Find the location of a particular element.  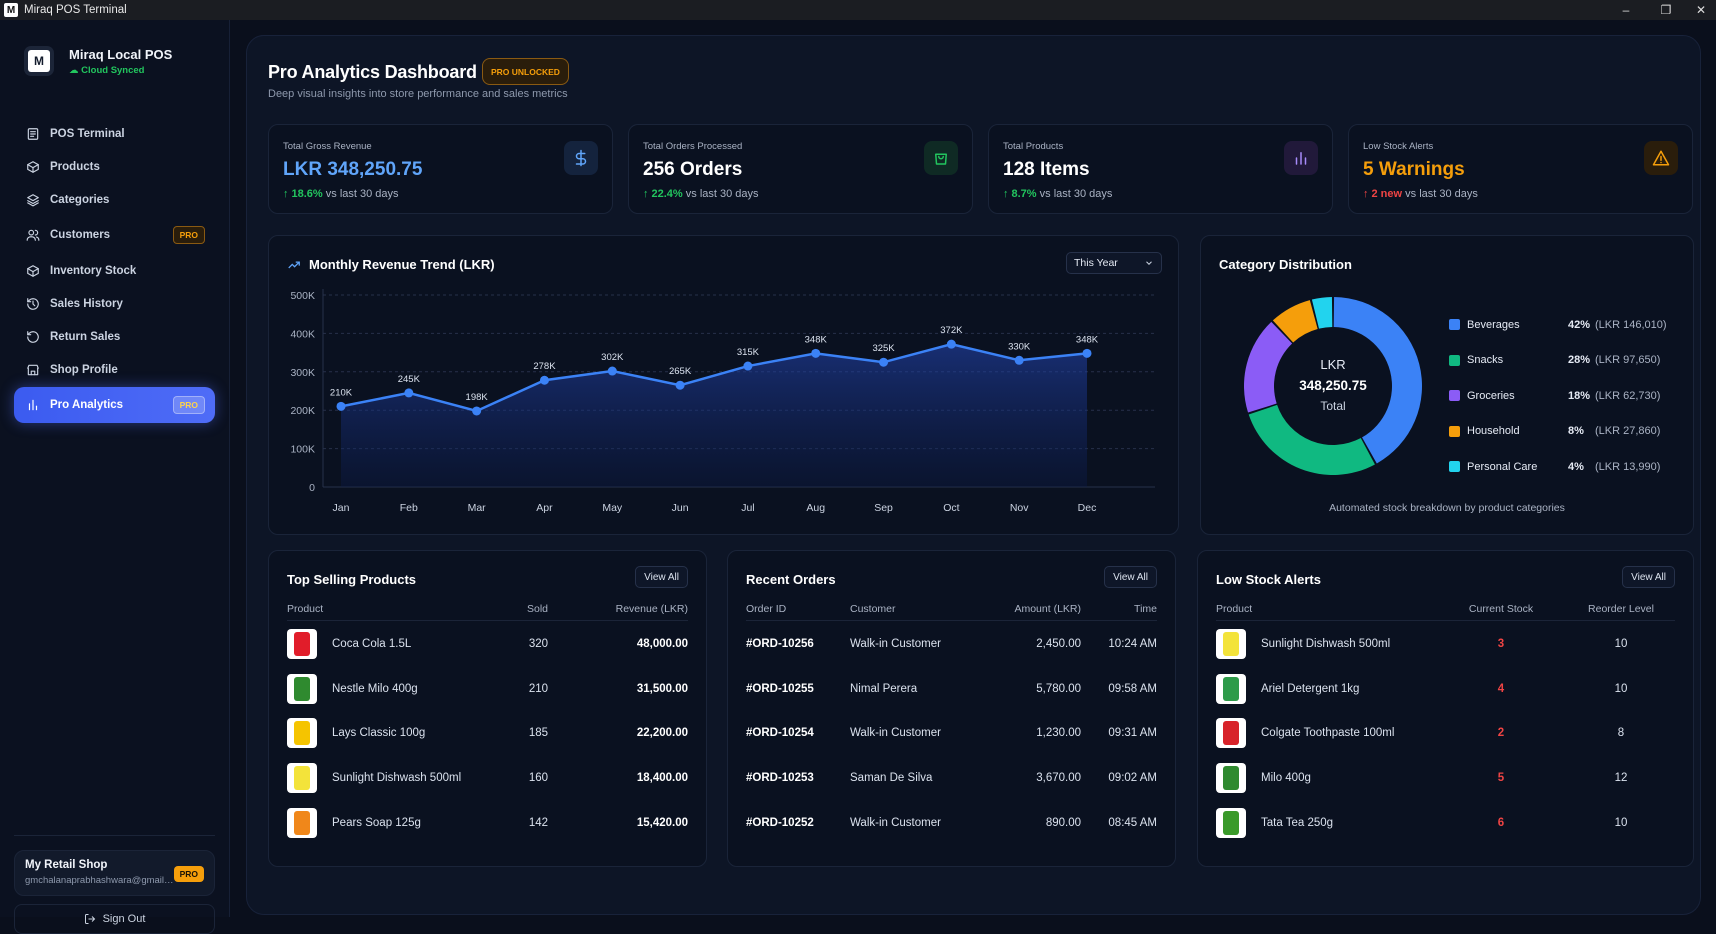

close-icon: ✕ is located at coordinates (1701, 10).